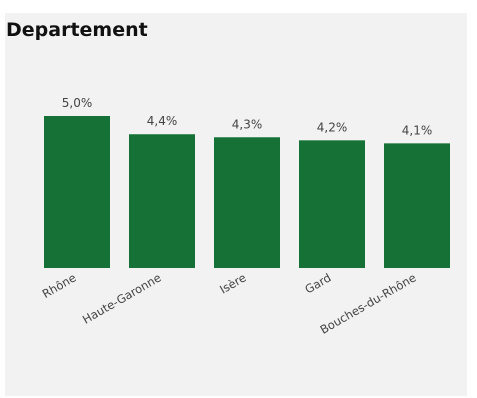  I want to click on data-label-rhone: 5,0%, so click(77, 103).